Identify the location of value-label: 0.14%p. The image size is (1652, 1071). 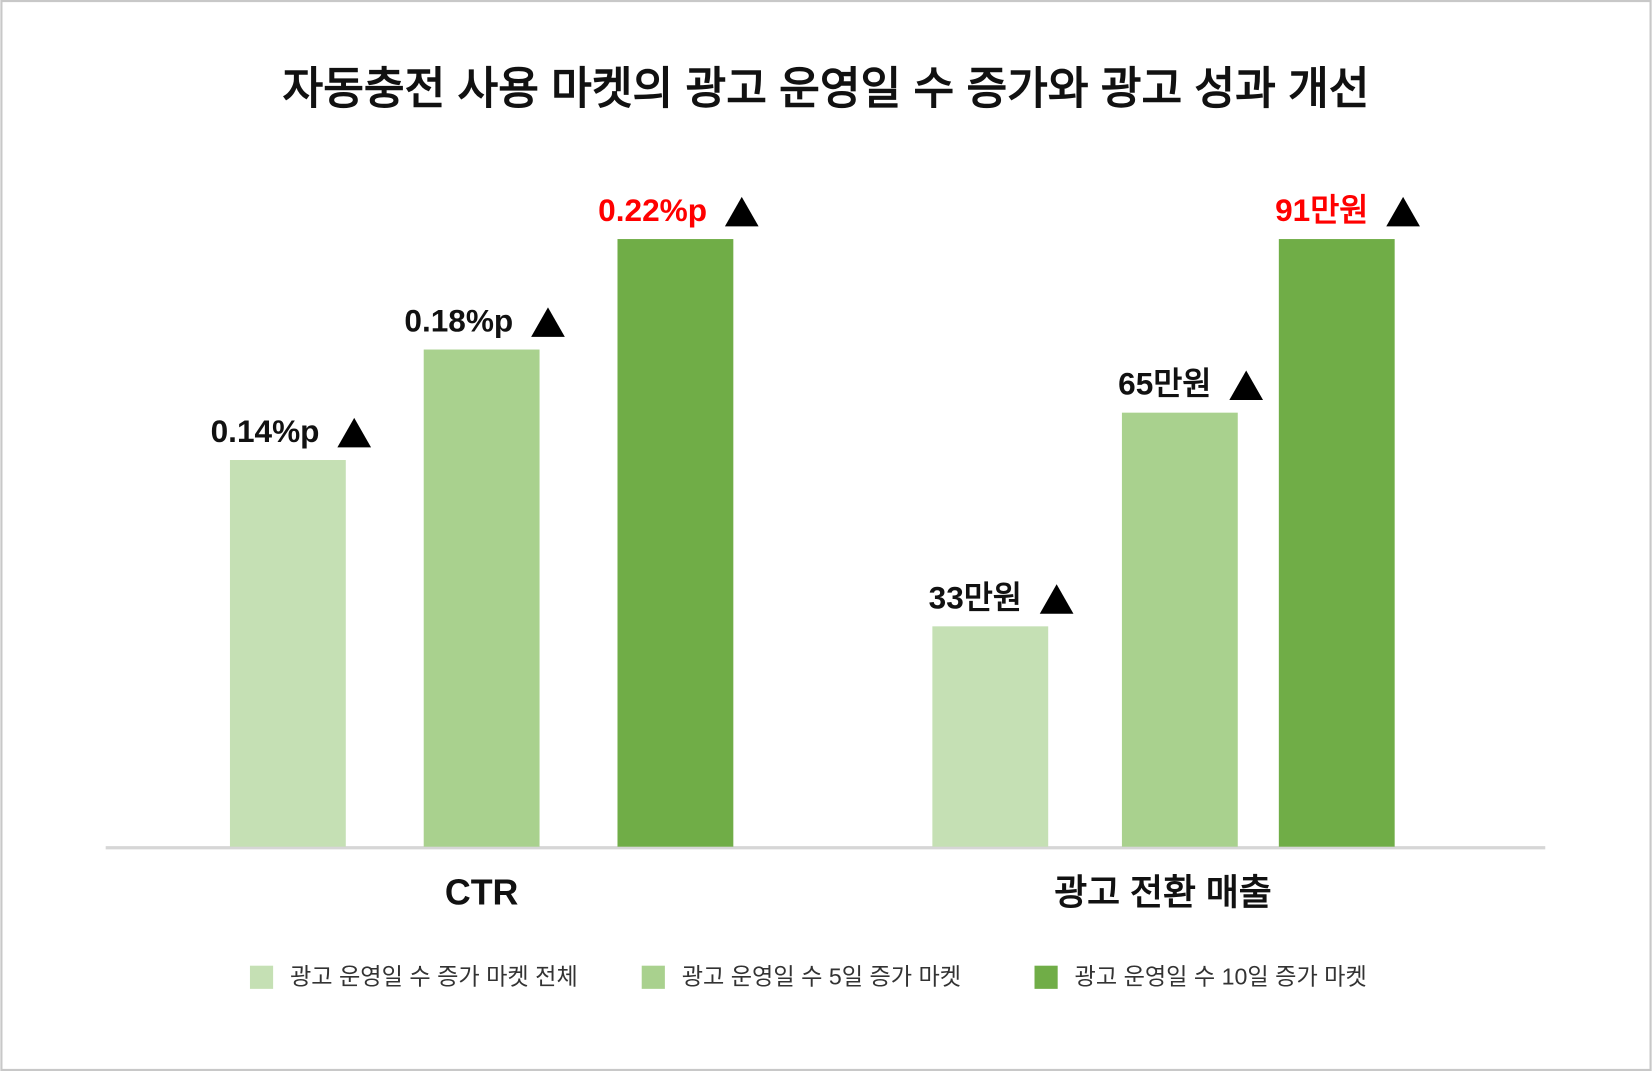
(265, 431).